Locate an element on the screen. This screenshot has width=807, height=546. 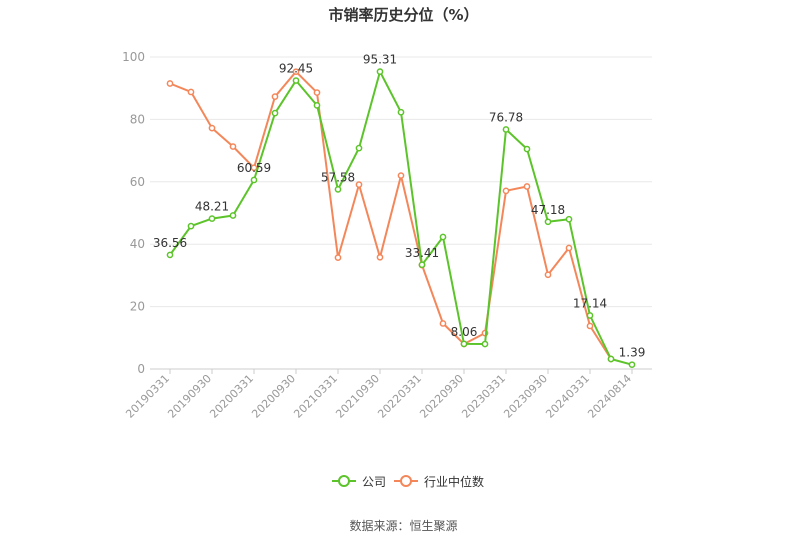
y-tick-label: 80 is located at coordinates (137, 119).